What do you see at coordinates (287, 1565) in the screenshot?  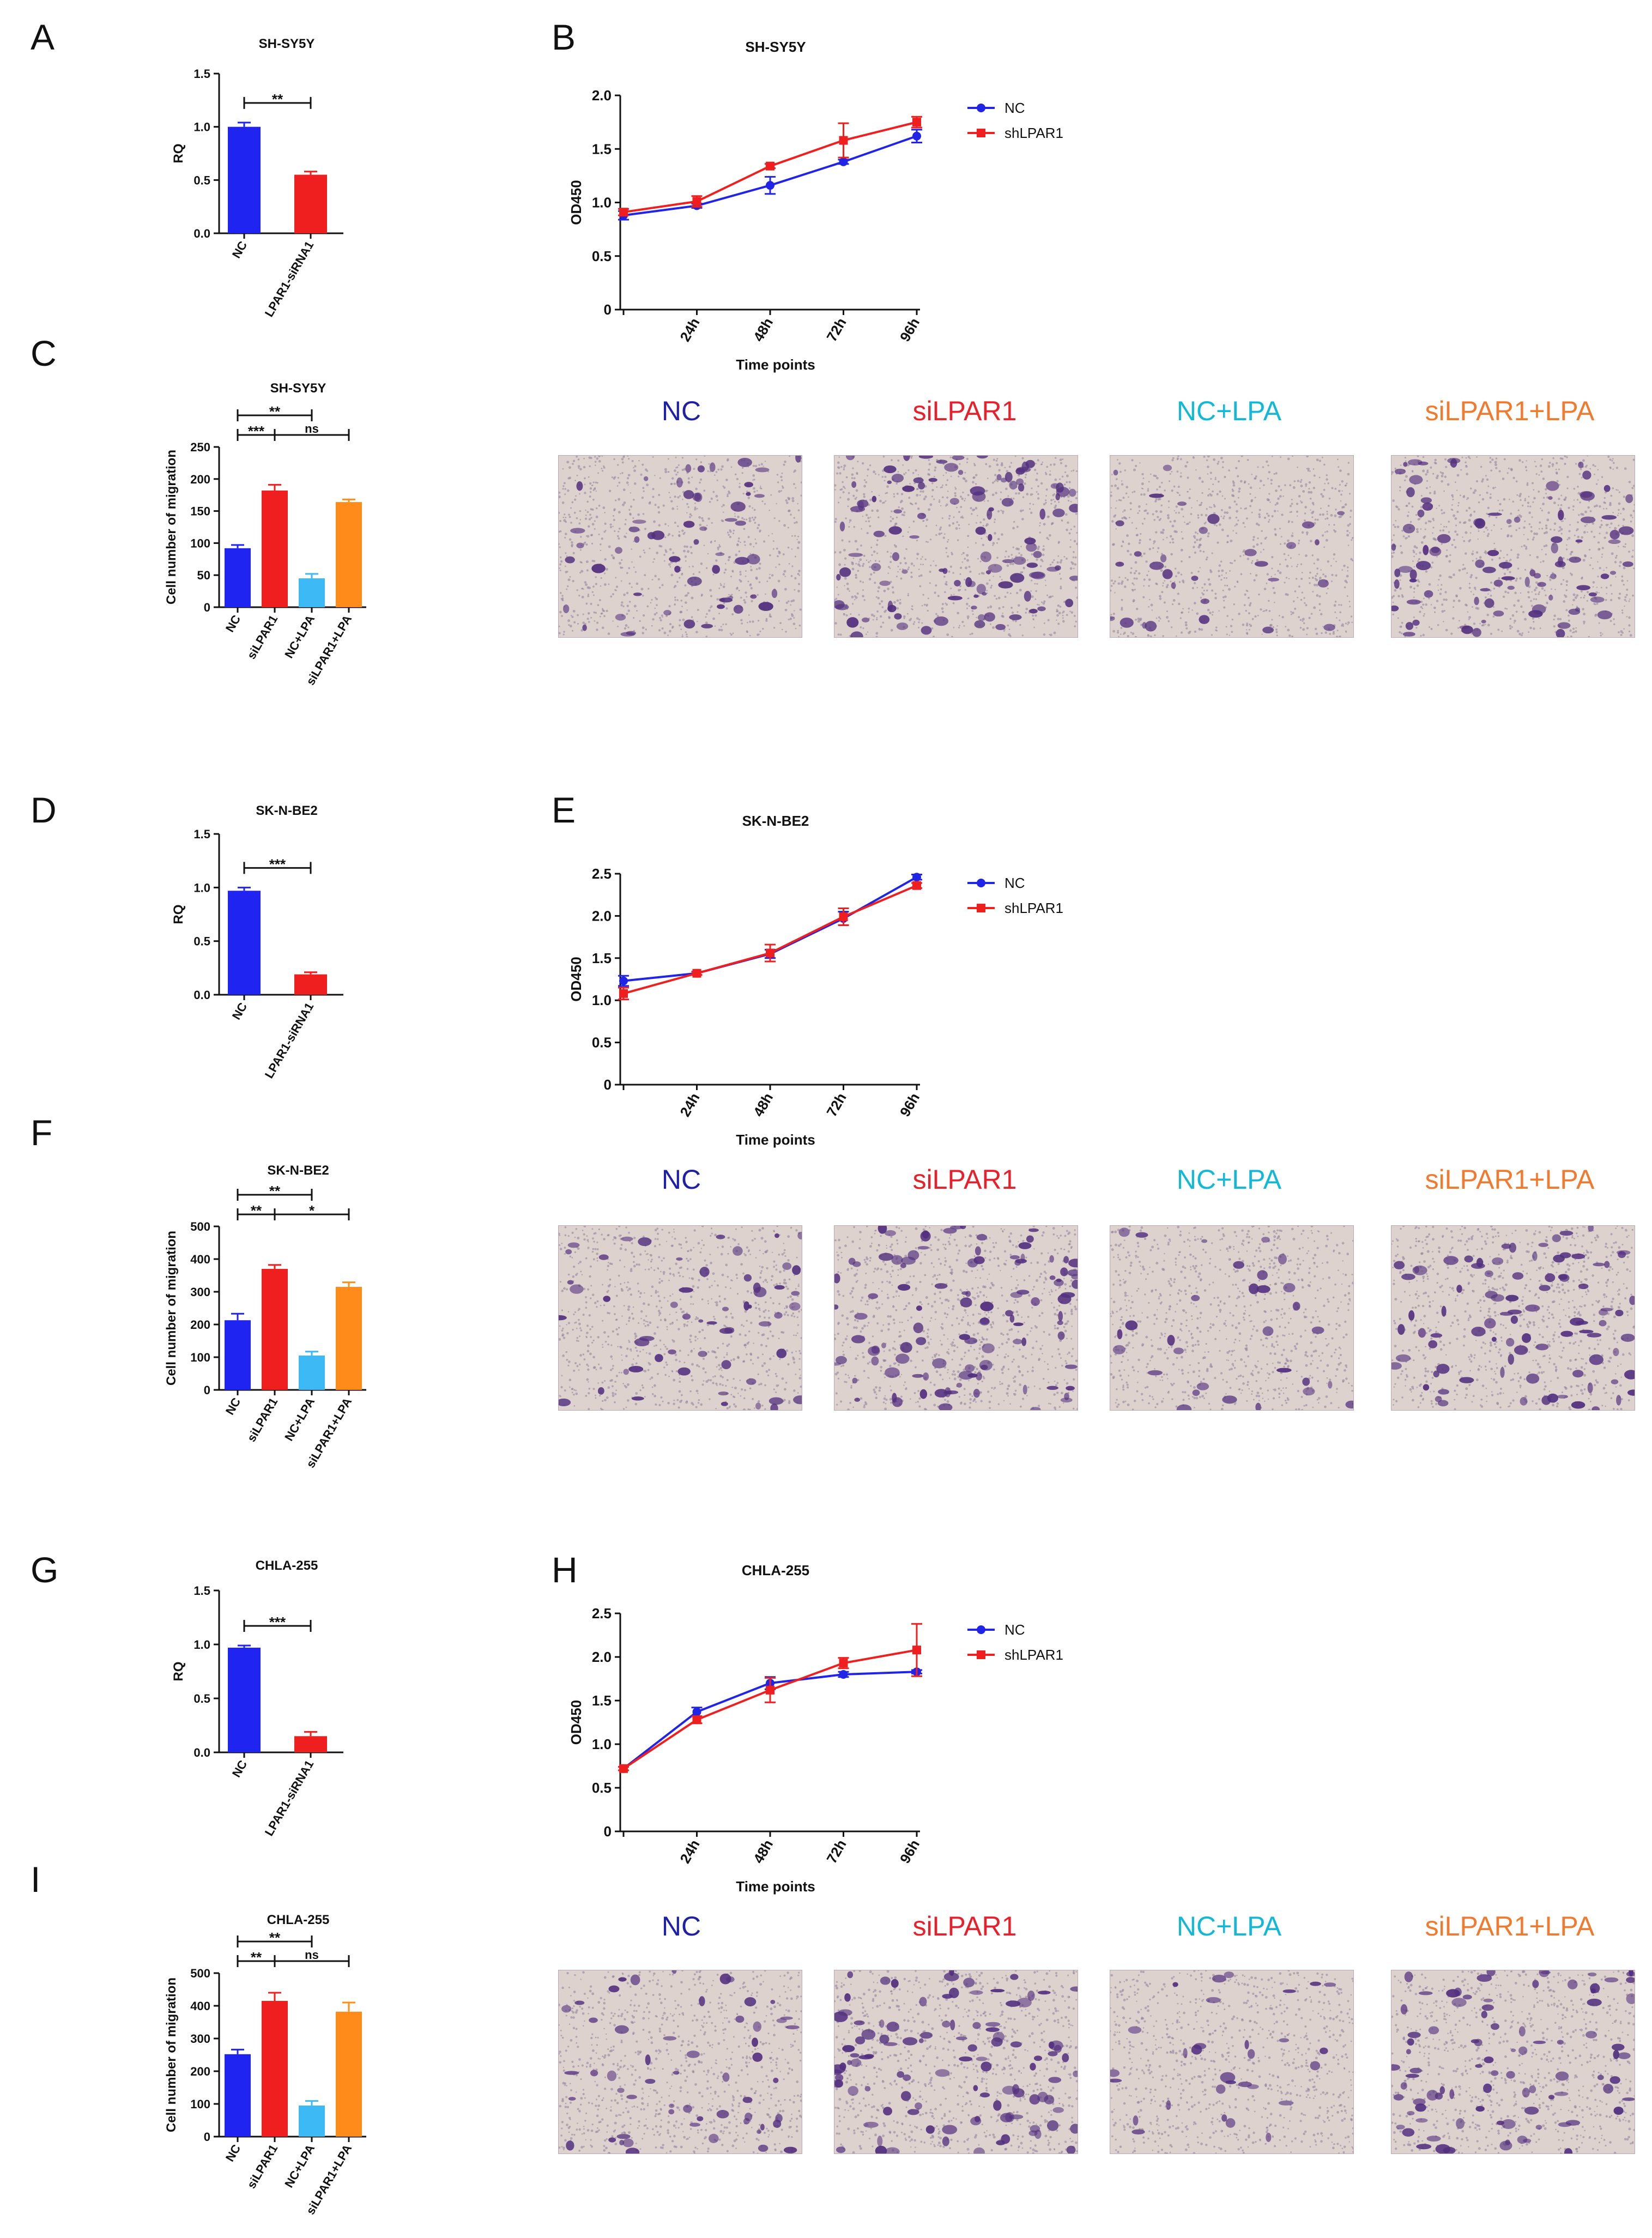 I see `chart-g-title: CHLA-255` at bounding box center [287, 1565].